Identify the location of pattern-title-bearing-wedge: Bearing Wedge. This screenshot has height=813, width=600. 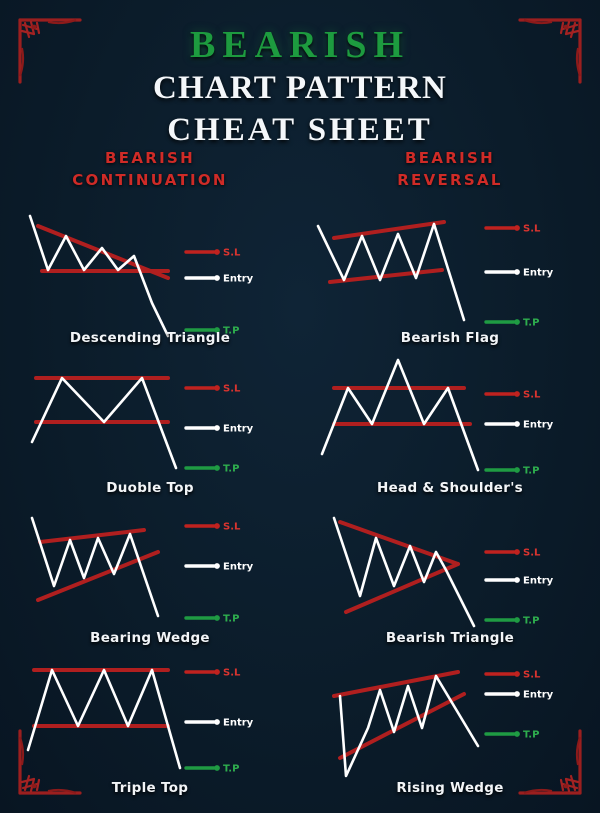
(150, 638).